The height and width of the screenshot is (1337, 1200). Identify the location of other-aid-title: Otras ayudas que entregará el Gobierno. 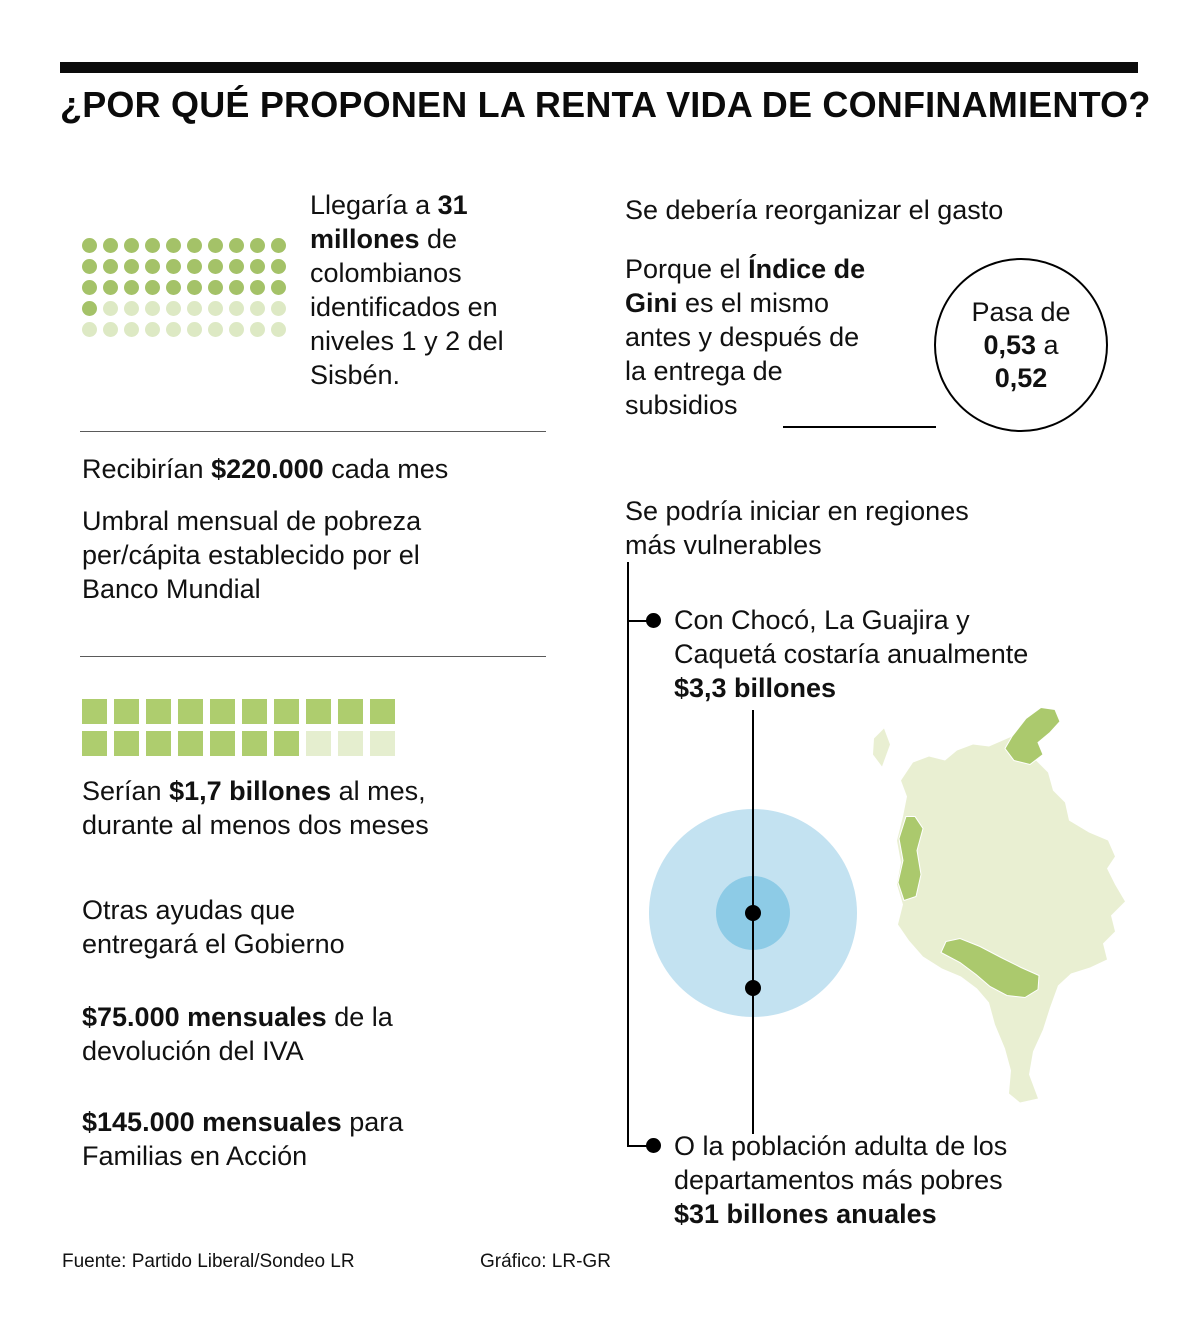
(257, 927).